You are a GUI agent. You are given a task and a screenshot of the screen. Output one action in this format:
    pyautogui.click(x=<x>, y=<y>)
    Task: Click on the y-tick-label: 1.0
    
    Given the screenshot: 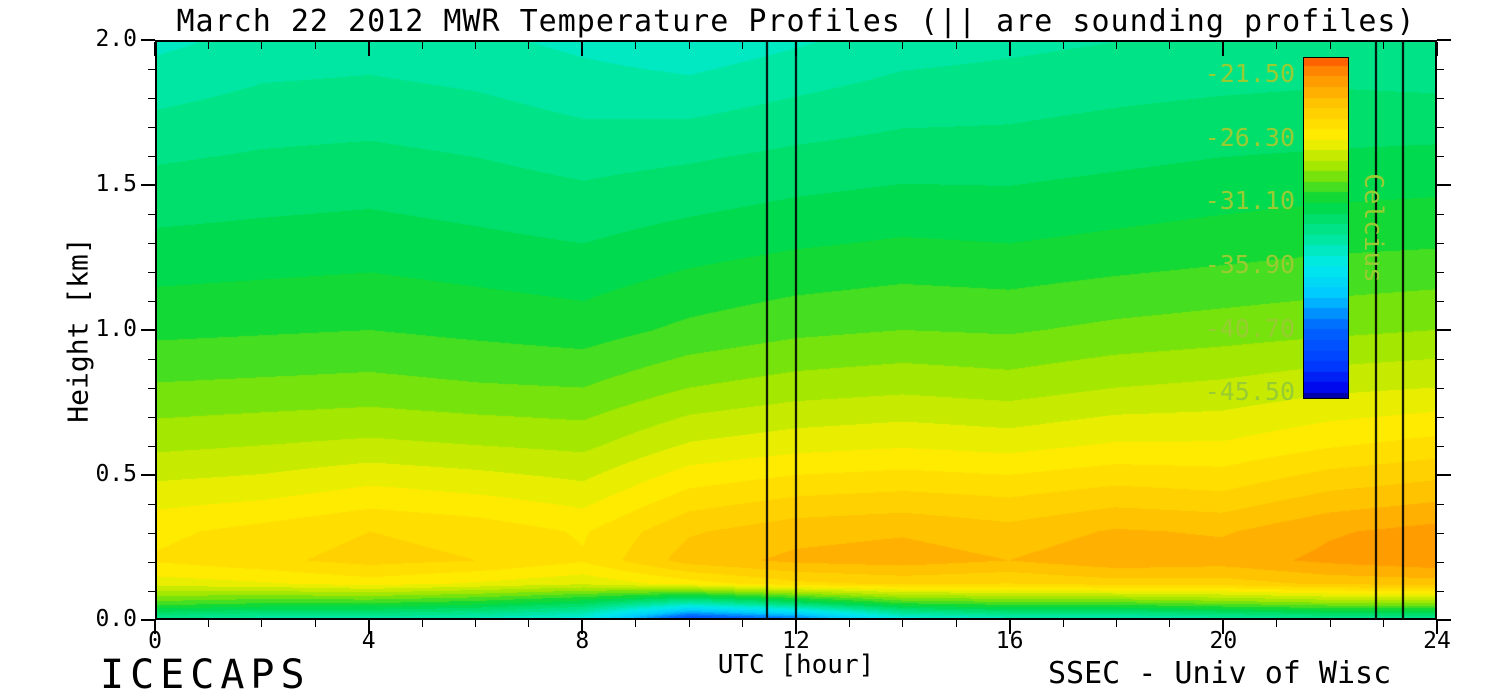 What is the action you would take?
    pyautogui.click(x=116, y=329)
    